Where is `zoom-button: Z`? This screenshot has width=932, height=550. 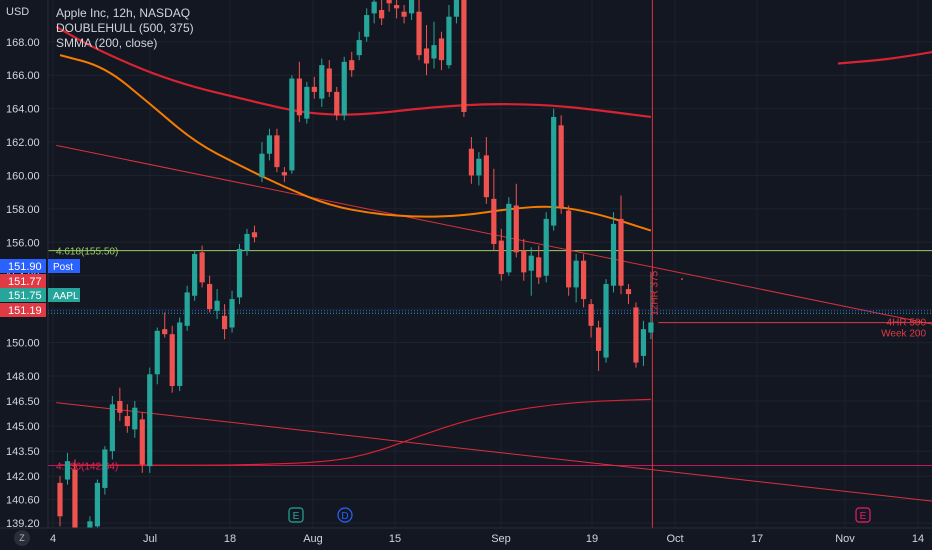
zoom-button: Z is located at coordinates (22, 538).